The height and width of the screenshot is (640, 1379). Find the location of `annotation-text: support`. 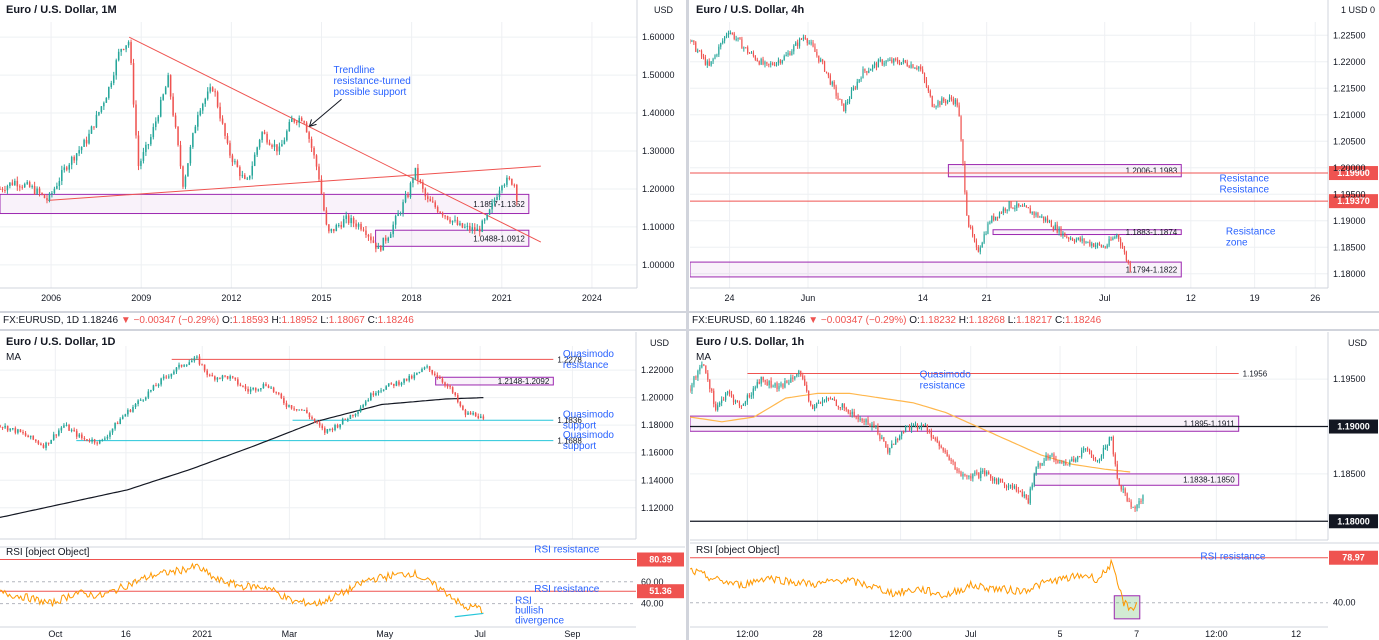

annotation-text: support is located at coordinates (580, 426).